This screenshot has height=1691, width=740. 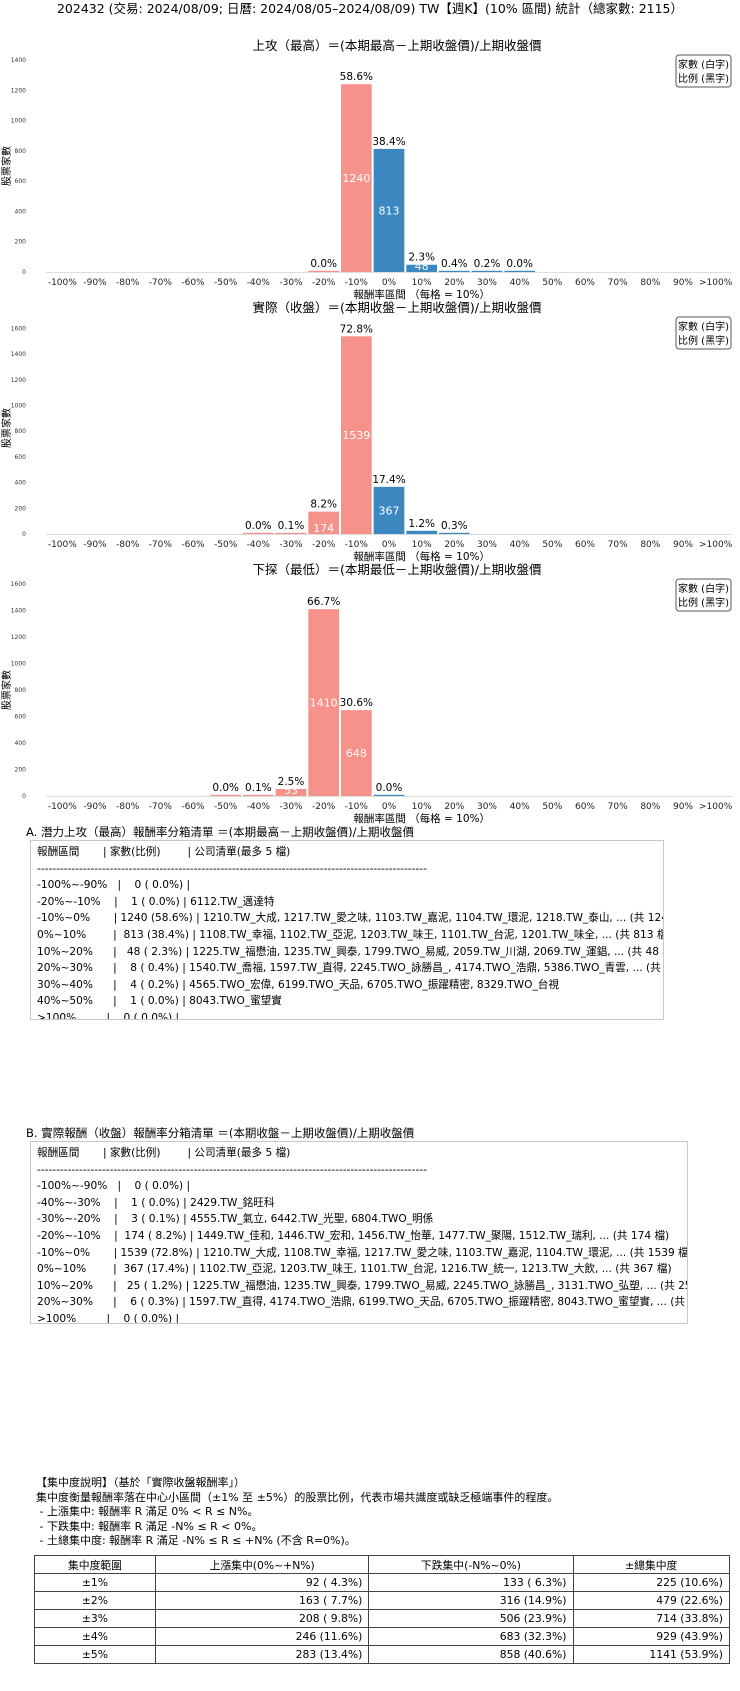 I want to click on table-row: ±2% 163 ( 7.7%) 316 (14.9%) 479 (22.6%), so click(x=382, y=1600).